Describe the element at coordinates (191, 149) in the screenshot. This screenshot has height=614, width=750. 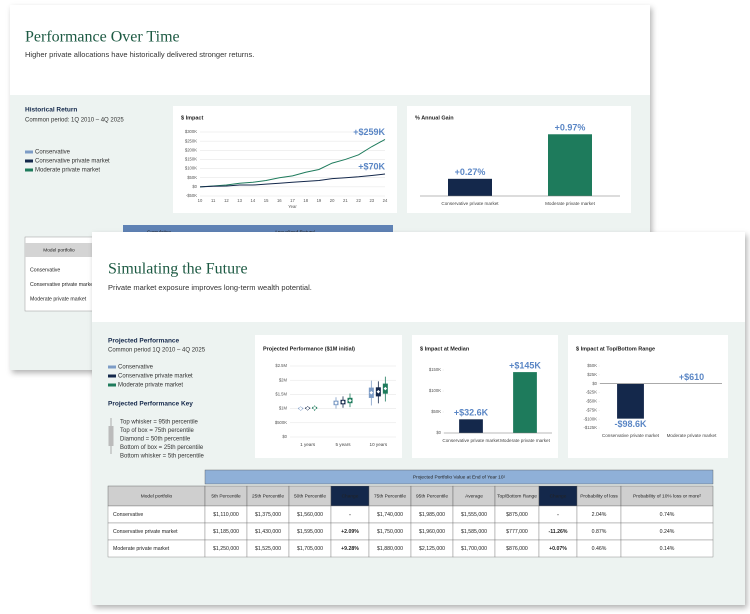
I see `y-tick-label: $200K` at that location.